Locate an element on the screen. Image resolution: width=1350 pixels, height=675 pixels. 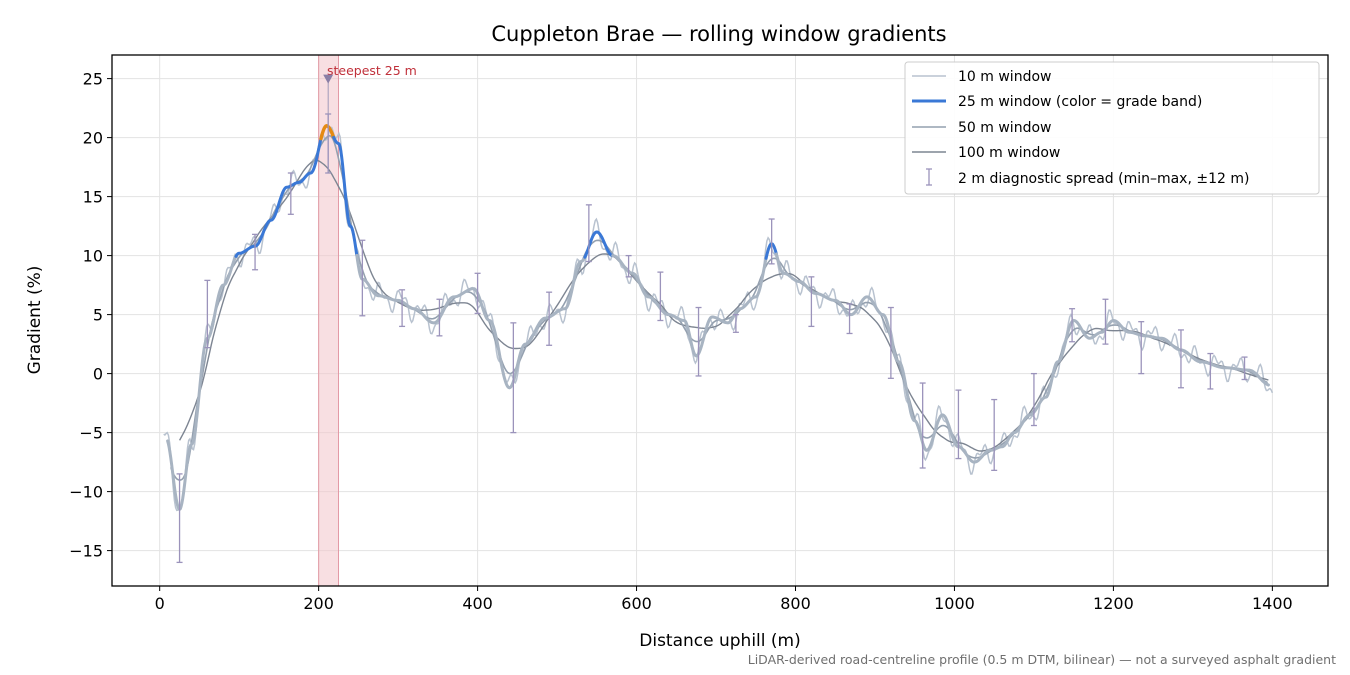
legend-entry-50m: 50 m window is located at coordinates (1004, 128).